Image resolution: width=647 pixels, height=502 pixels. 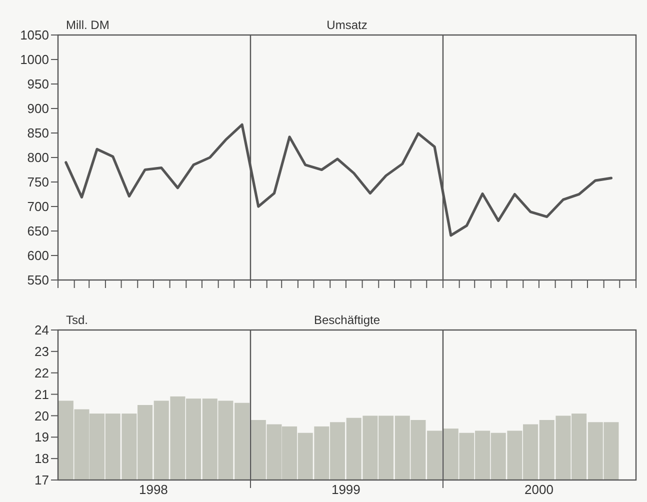 What do you see at coordinates (38, 256) in the screenshot?
I see `y-tick-label: 600` at bounding box center [38, 256].